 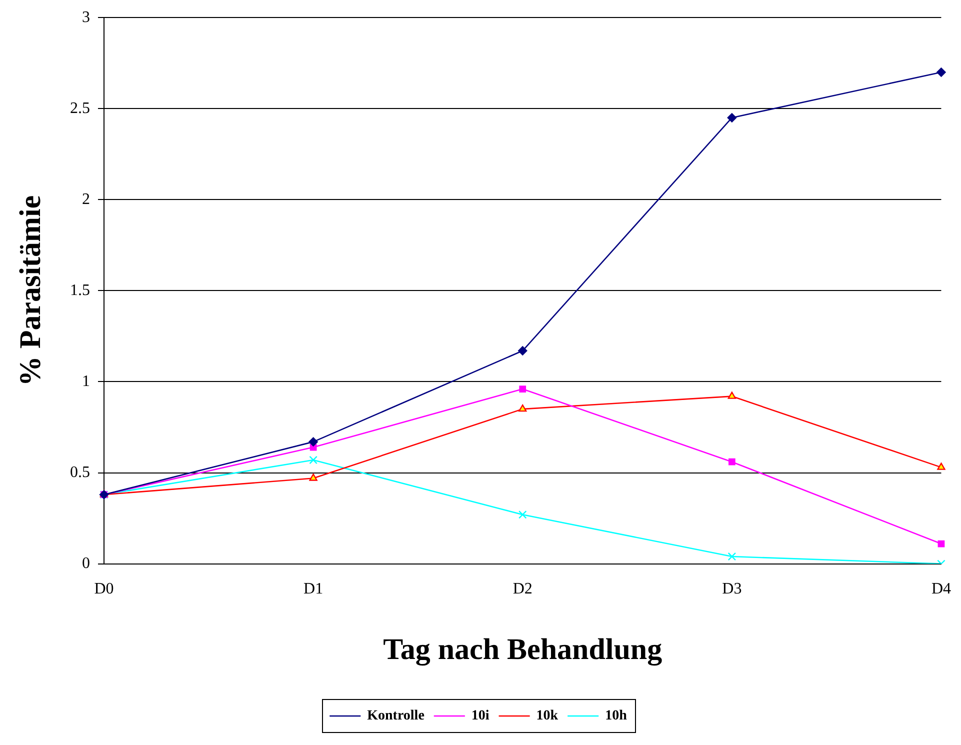 I want to click on y-tick-label: 1, so click(x=86, y=381).